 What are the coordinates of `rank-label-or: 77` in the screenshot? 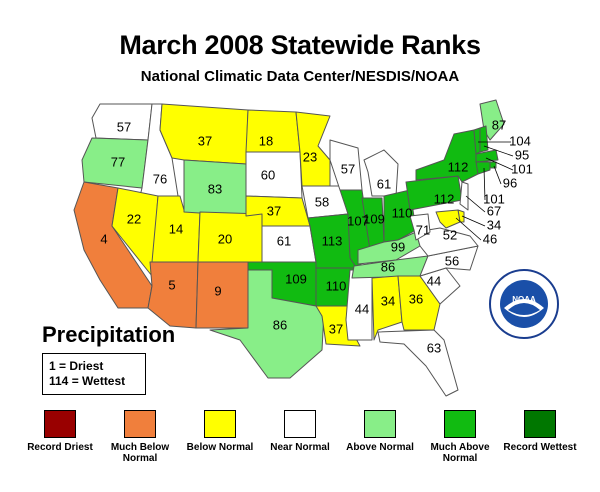 It's located at (118, 161).